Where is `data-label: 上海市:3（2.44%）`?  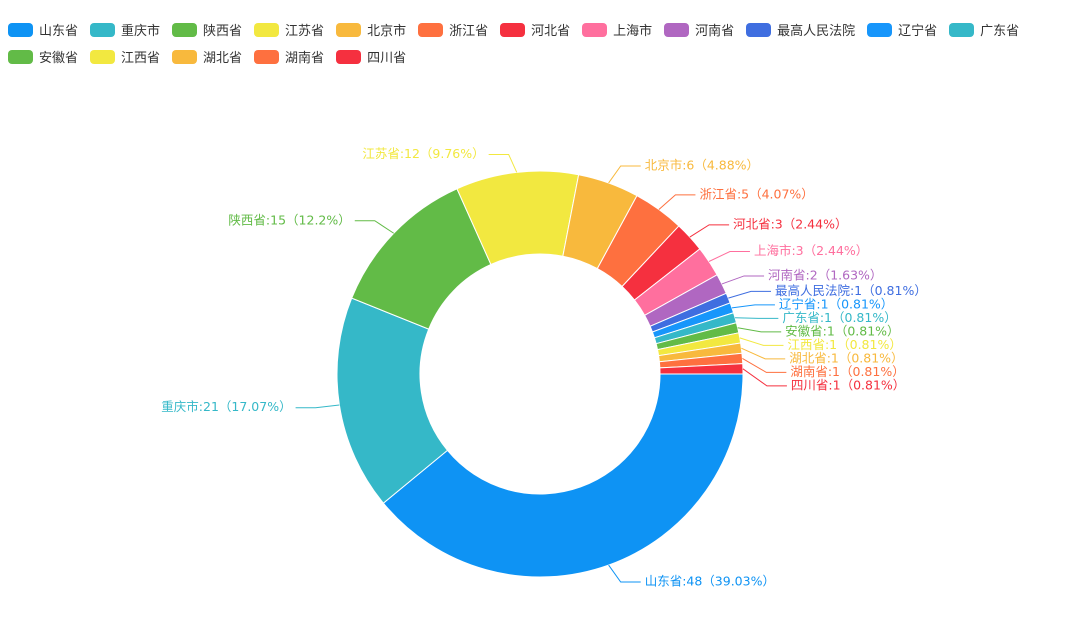
data-label: 上海市:3（2.44%） is located at coordinates (811, 250).